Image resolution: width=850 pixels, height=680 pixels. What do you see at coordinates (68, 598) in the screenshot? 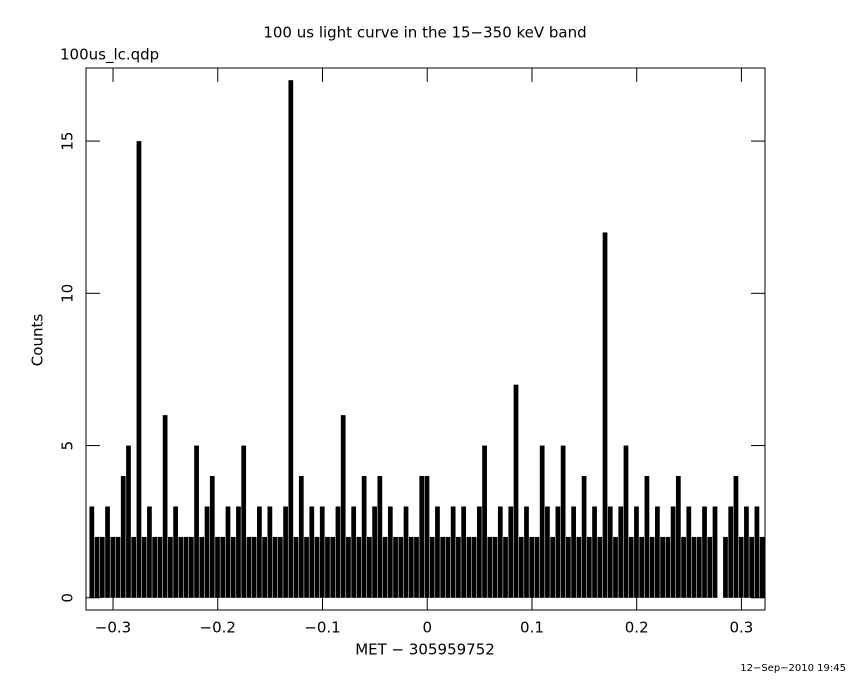
I see `y-tick-label: 0` at bounding box center [68, 598].